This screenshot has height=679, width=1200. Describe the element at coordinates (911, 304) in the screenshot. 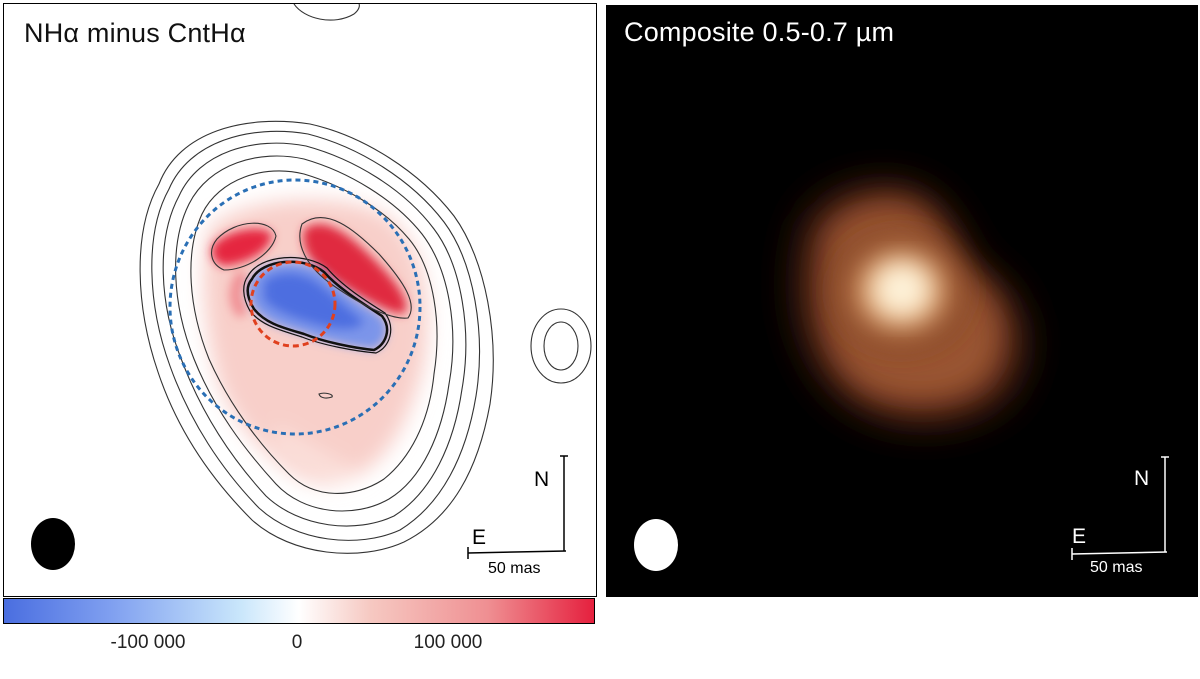

I see `star-emission` at that location.